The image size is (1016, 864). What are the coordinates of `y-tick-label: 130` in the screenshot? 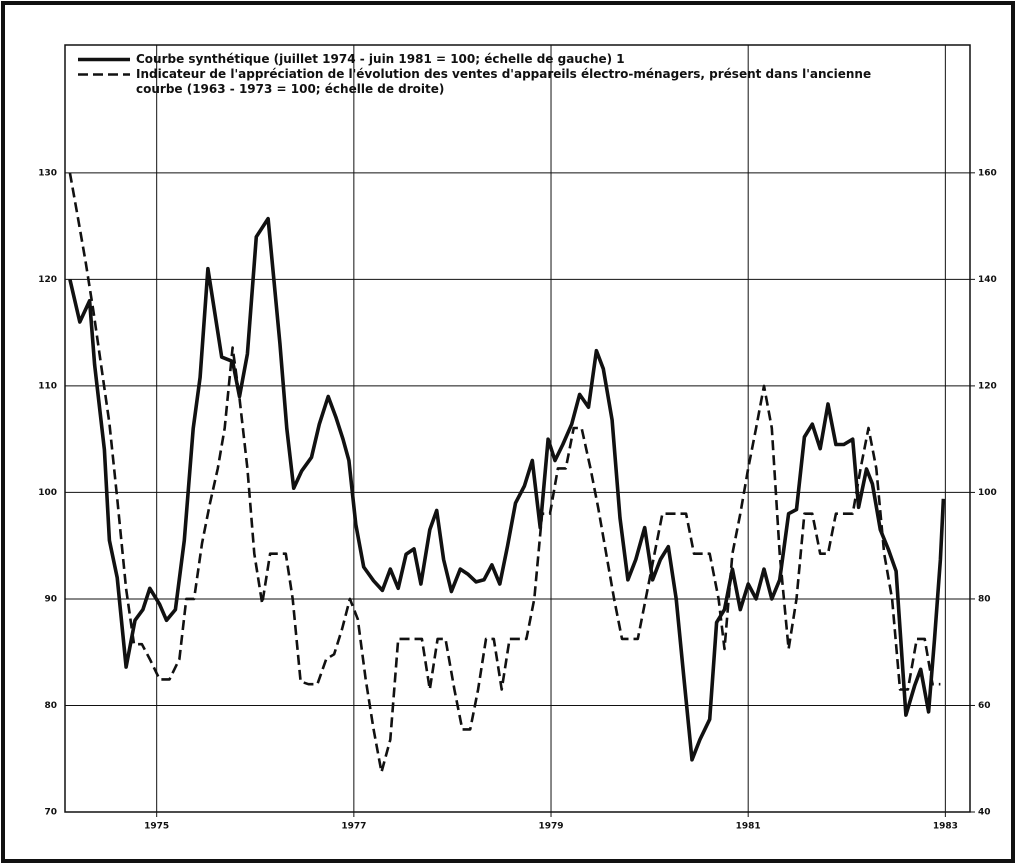 It's located at (47, 173).